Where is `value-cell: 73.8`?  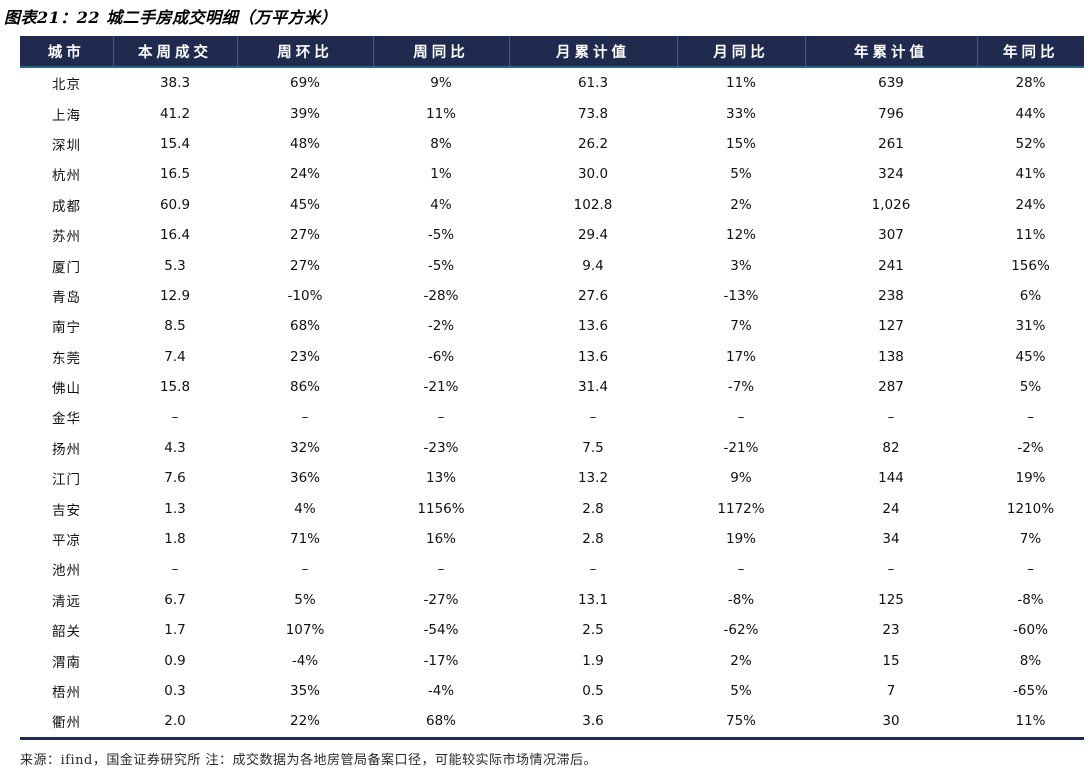 value-cell: 73.8 is located at coordinates (593, 113).